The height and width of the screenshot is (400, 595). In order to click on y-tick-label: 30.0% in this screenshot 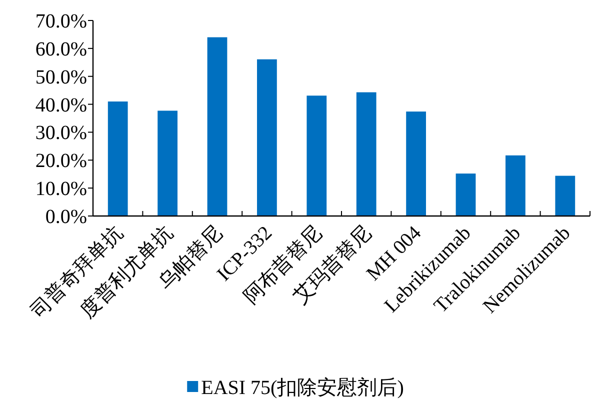, I will do `click(61, 133)`.